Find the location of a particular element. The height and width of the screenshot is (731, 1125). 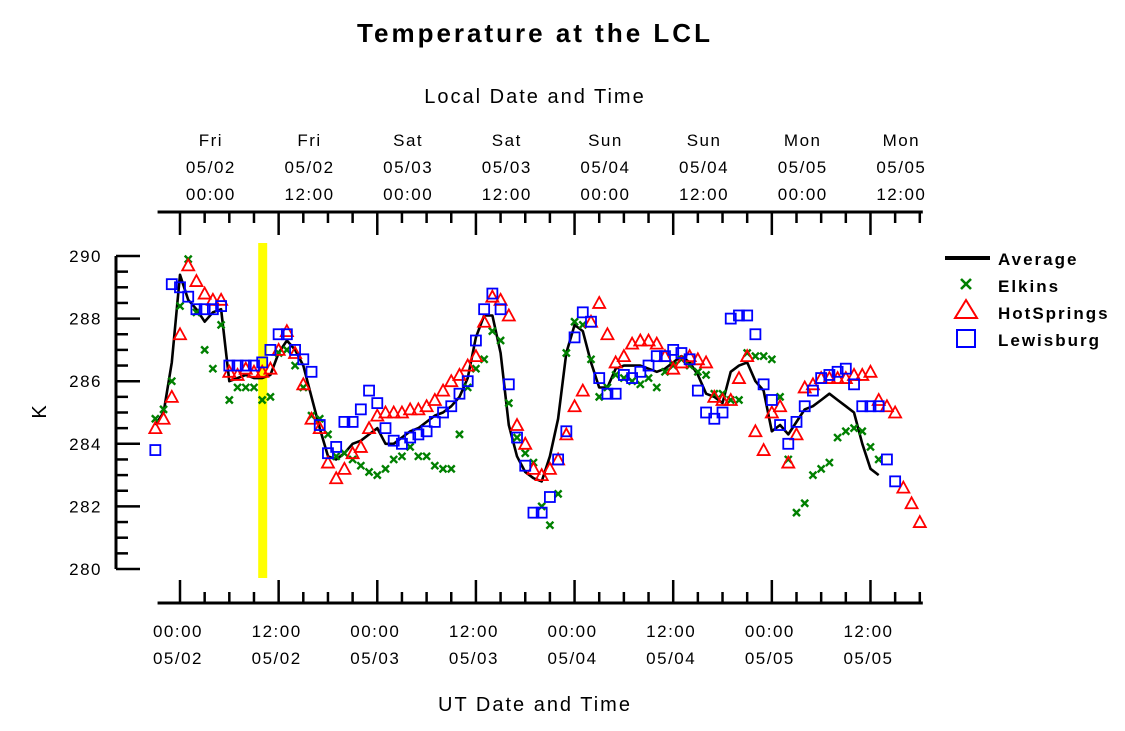

highlight-layer is located at coordinates (263, 410).